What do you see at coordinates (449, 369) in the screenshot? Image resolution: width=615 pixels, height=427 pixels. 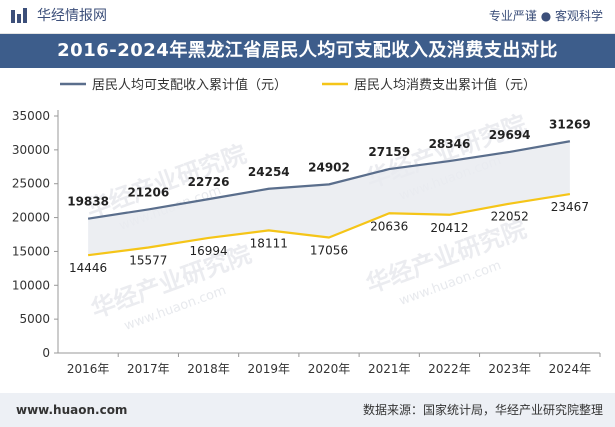 I see `x-tick-label: 2022年` at bounding box center [449, 369].